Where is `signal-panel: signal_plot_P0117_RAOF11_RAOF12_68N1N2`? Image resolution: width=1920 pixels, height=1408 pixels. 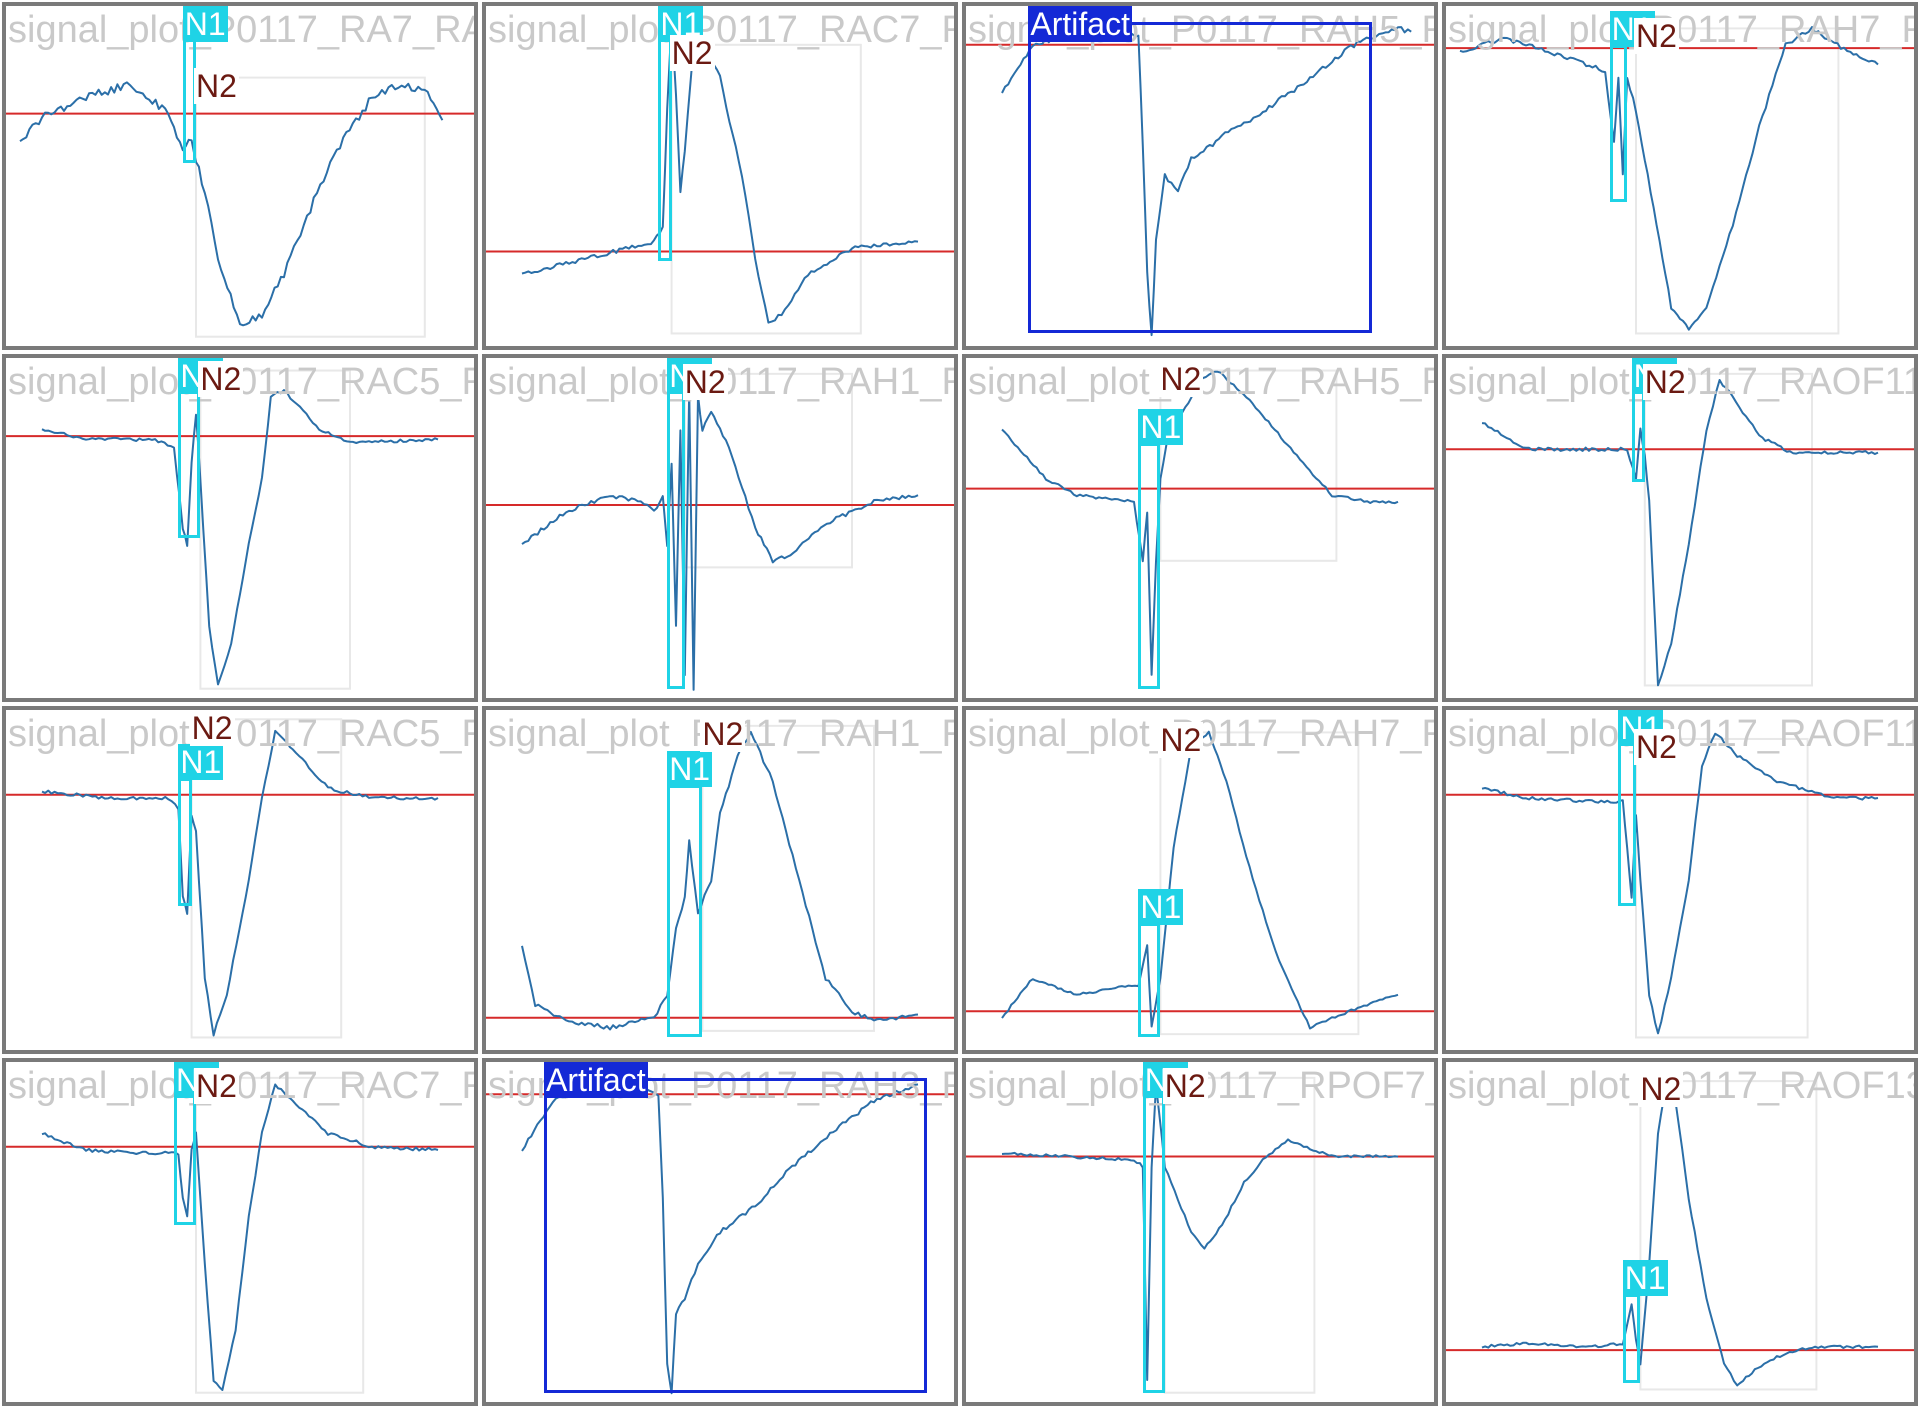 signal-panel: signal_plot_P0117_RAOF11_RAOF12_68N1N2 is located at coordinates (1680, 528).